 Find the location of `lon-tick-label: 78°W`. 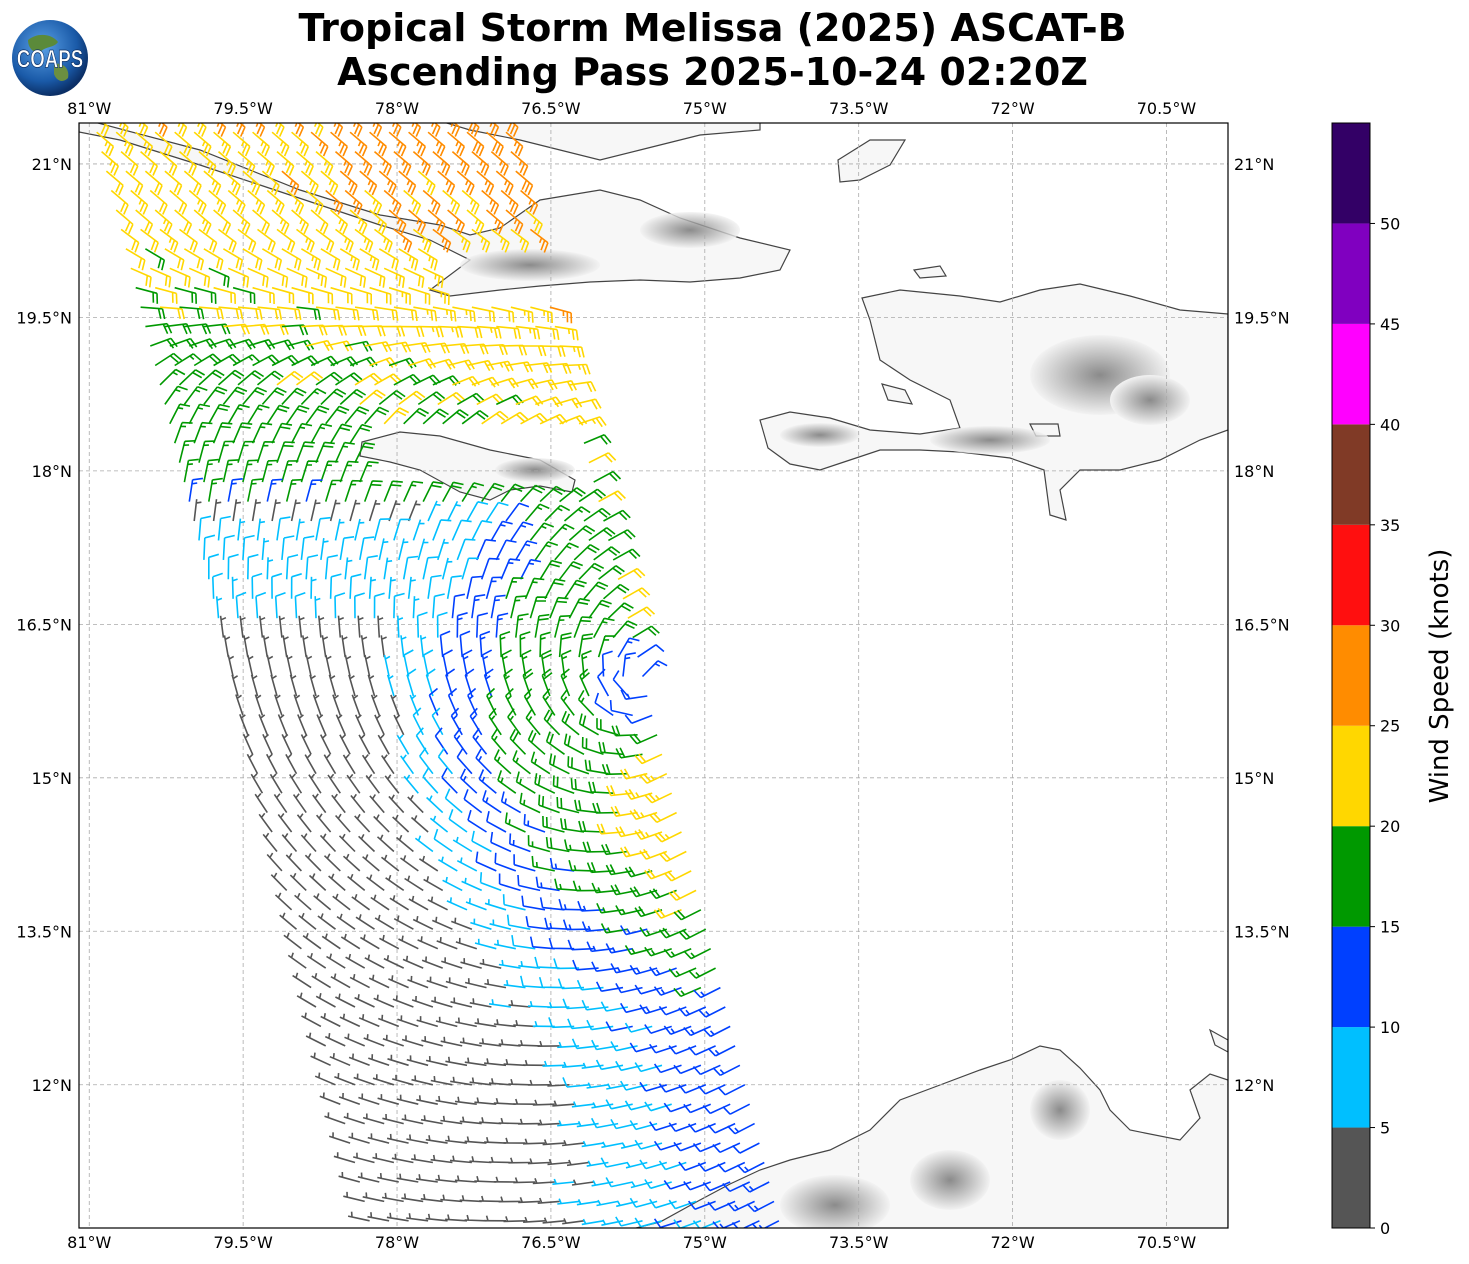

lon-tick-label: 78°W is located at coordinates (397, 108).